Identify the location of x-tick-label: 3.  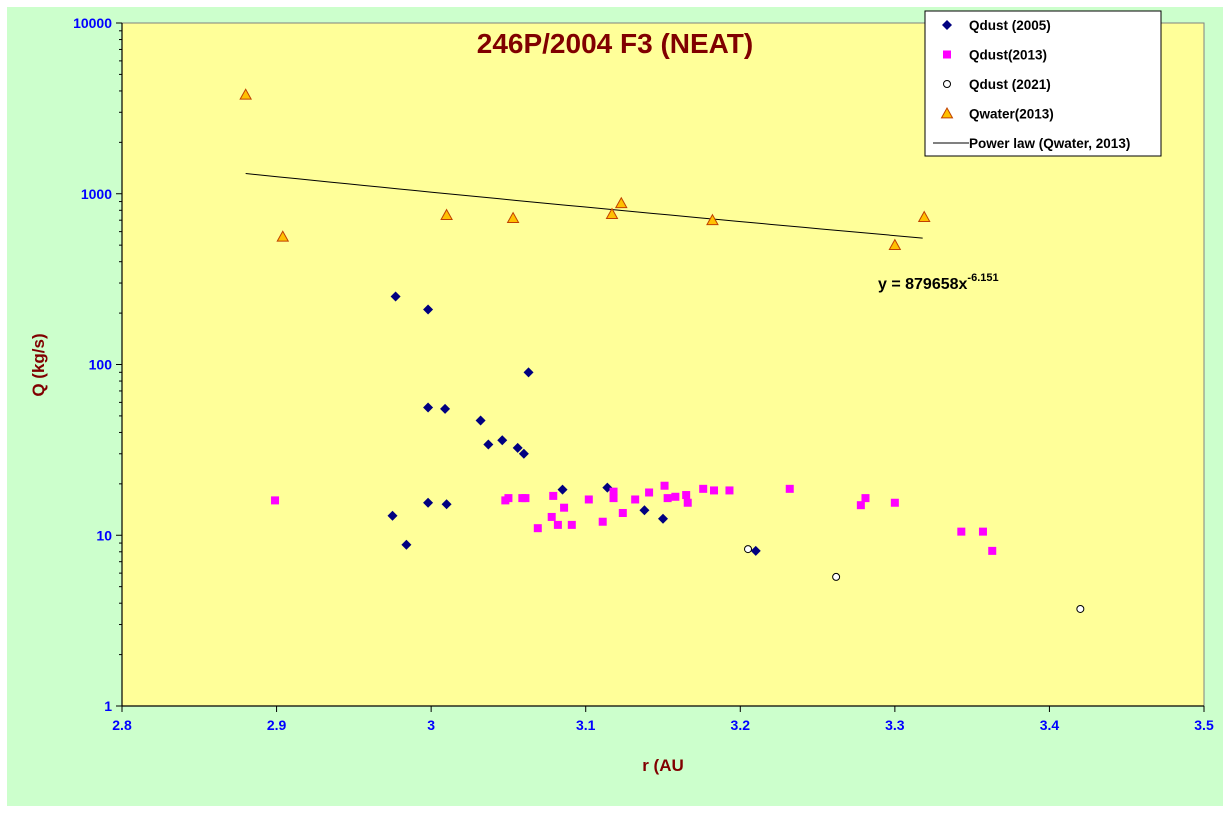
(431, 725).